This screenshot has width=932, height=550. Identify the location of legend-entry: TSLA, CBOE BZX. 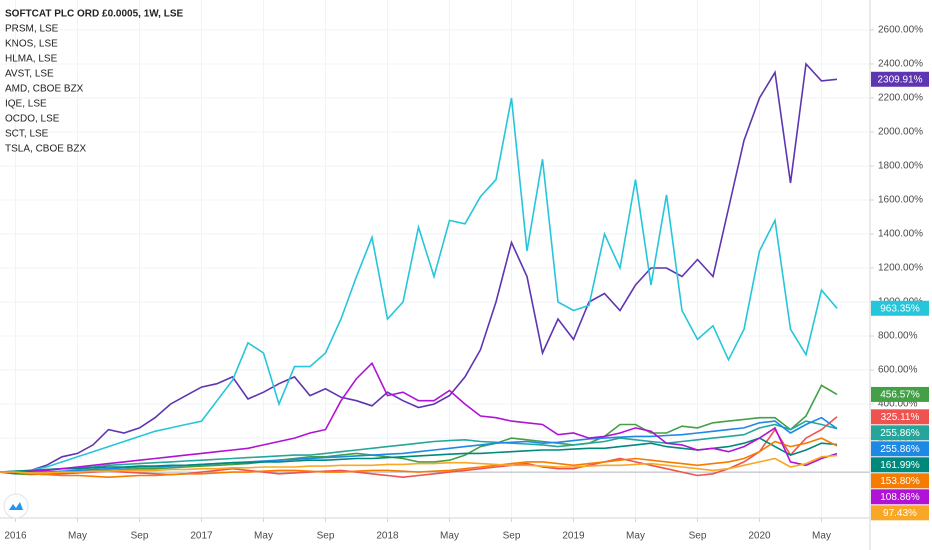
(45, 149).